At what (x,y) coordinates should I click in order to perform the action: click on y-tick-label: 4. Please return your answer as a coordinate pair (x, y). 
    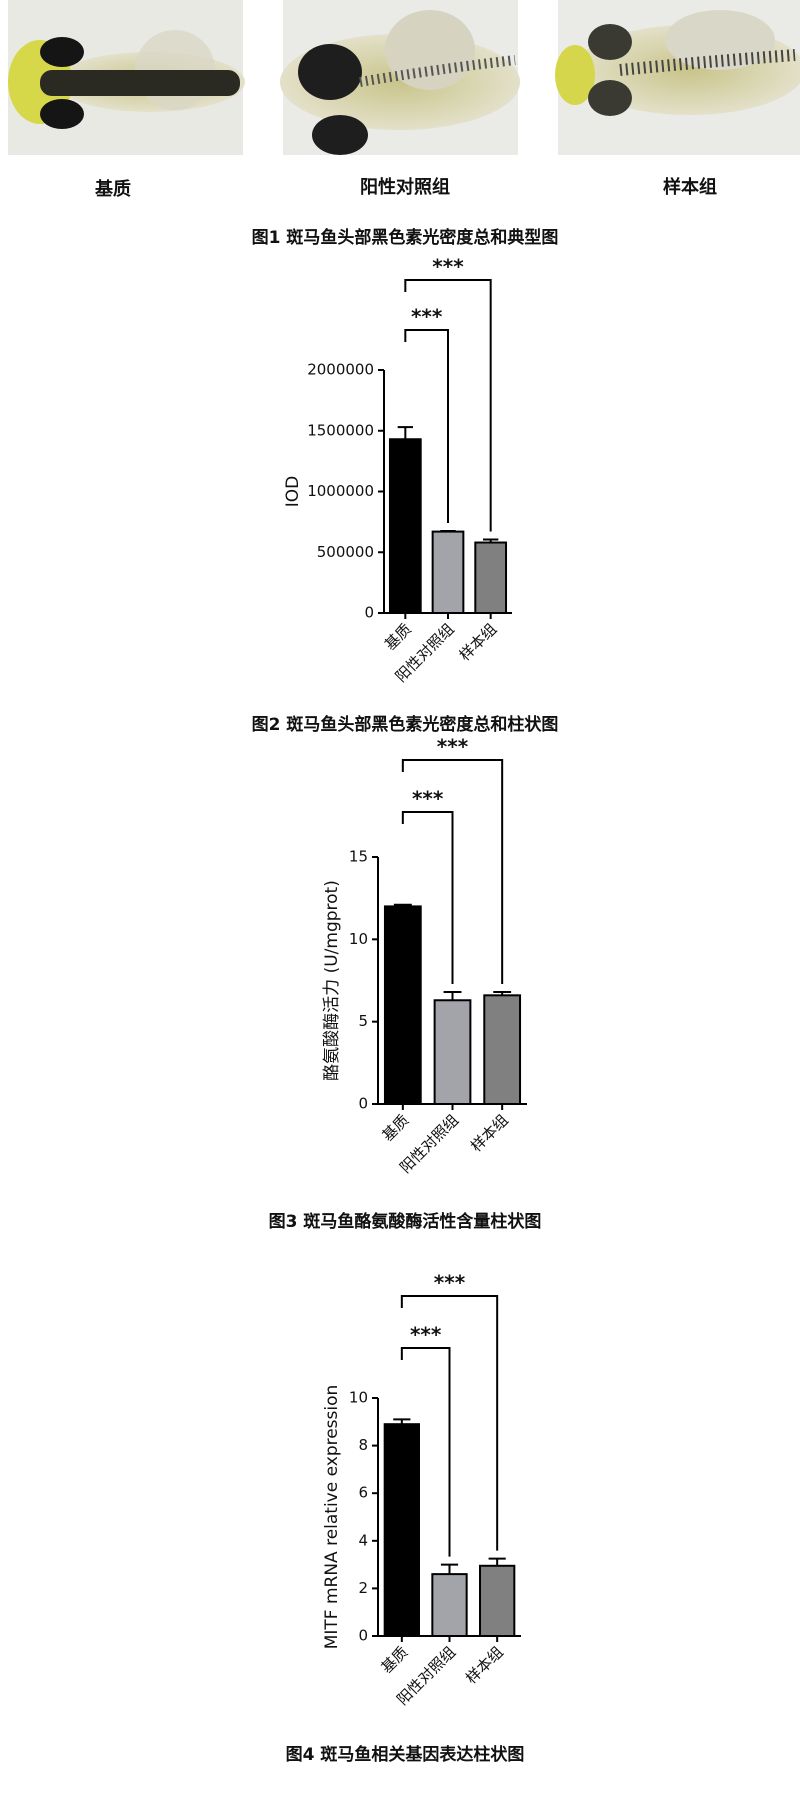
    Looking at the image, I should click on (363, 1540).